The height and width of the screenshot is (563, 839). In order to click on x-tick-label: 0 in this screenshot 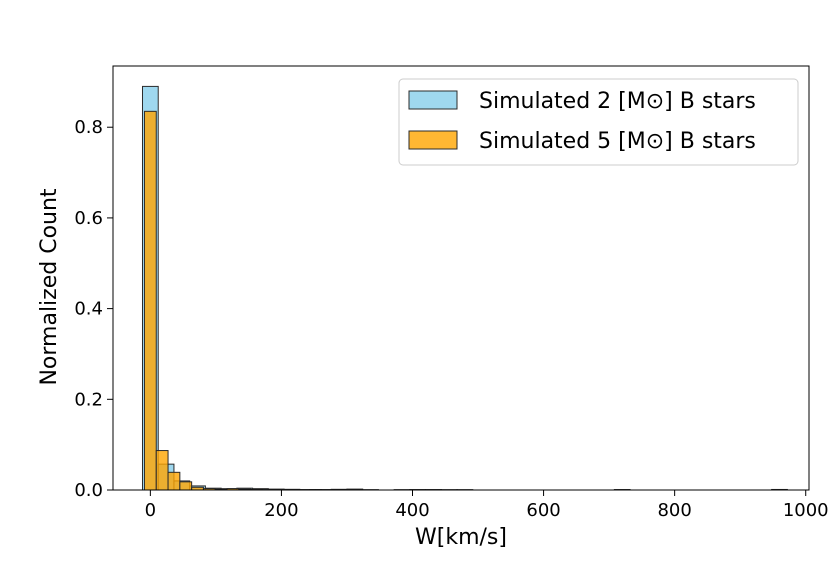, I will do `click(150, 510)`.